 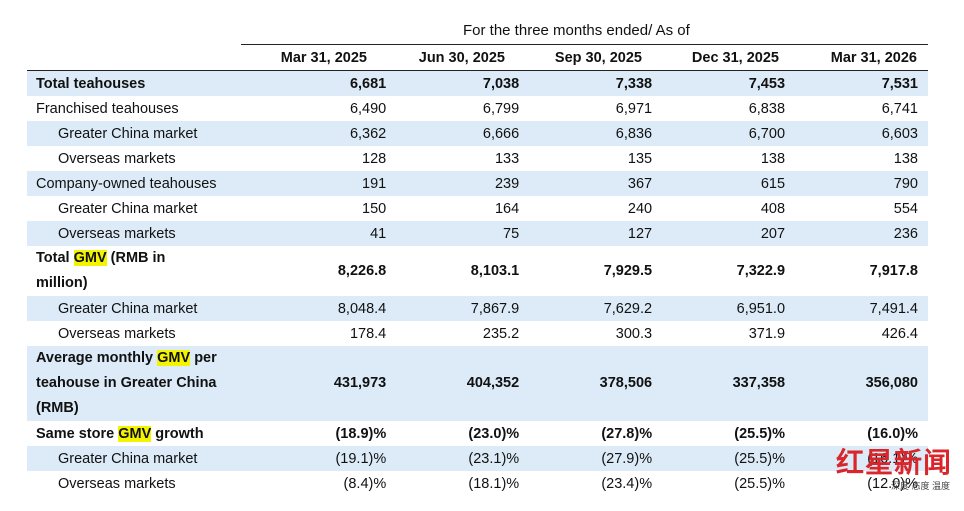 I want to click on watermark-title: 红星新闻, so click(x=893, y=462).